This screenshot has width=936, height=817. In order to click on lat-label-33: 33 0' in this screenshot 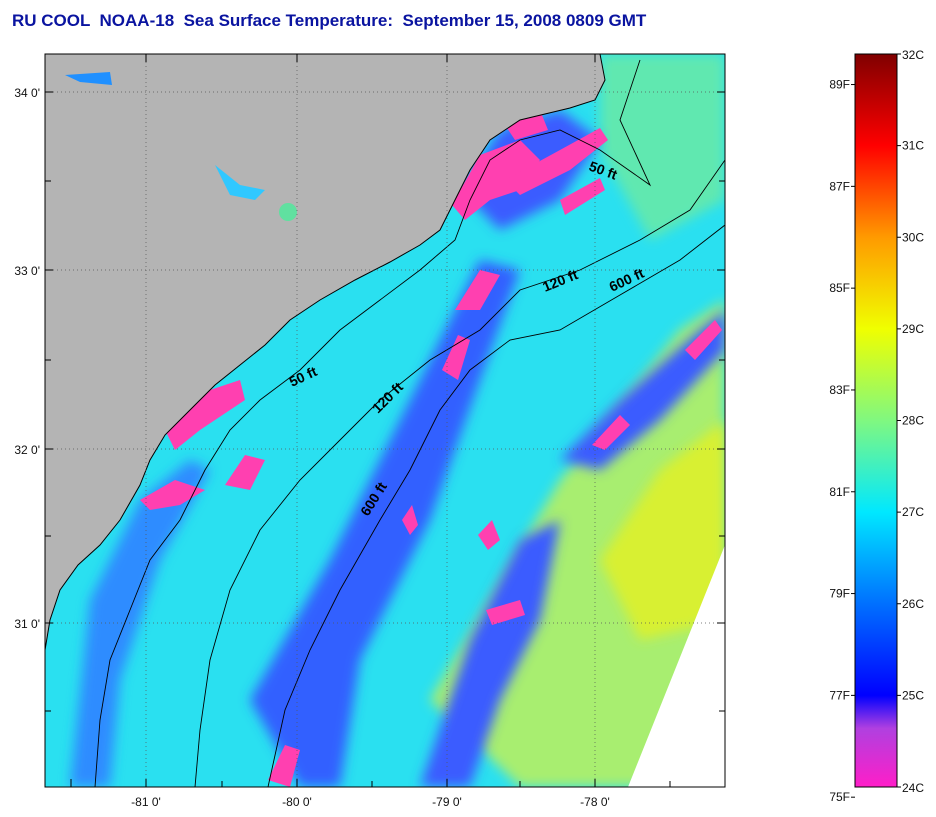, I will do `click(27, 271)`.